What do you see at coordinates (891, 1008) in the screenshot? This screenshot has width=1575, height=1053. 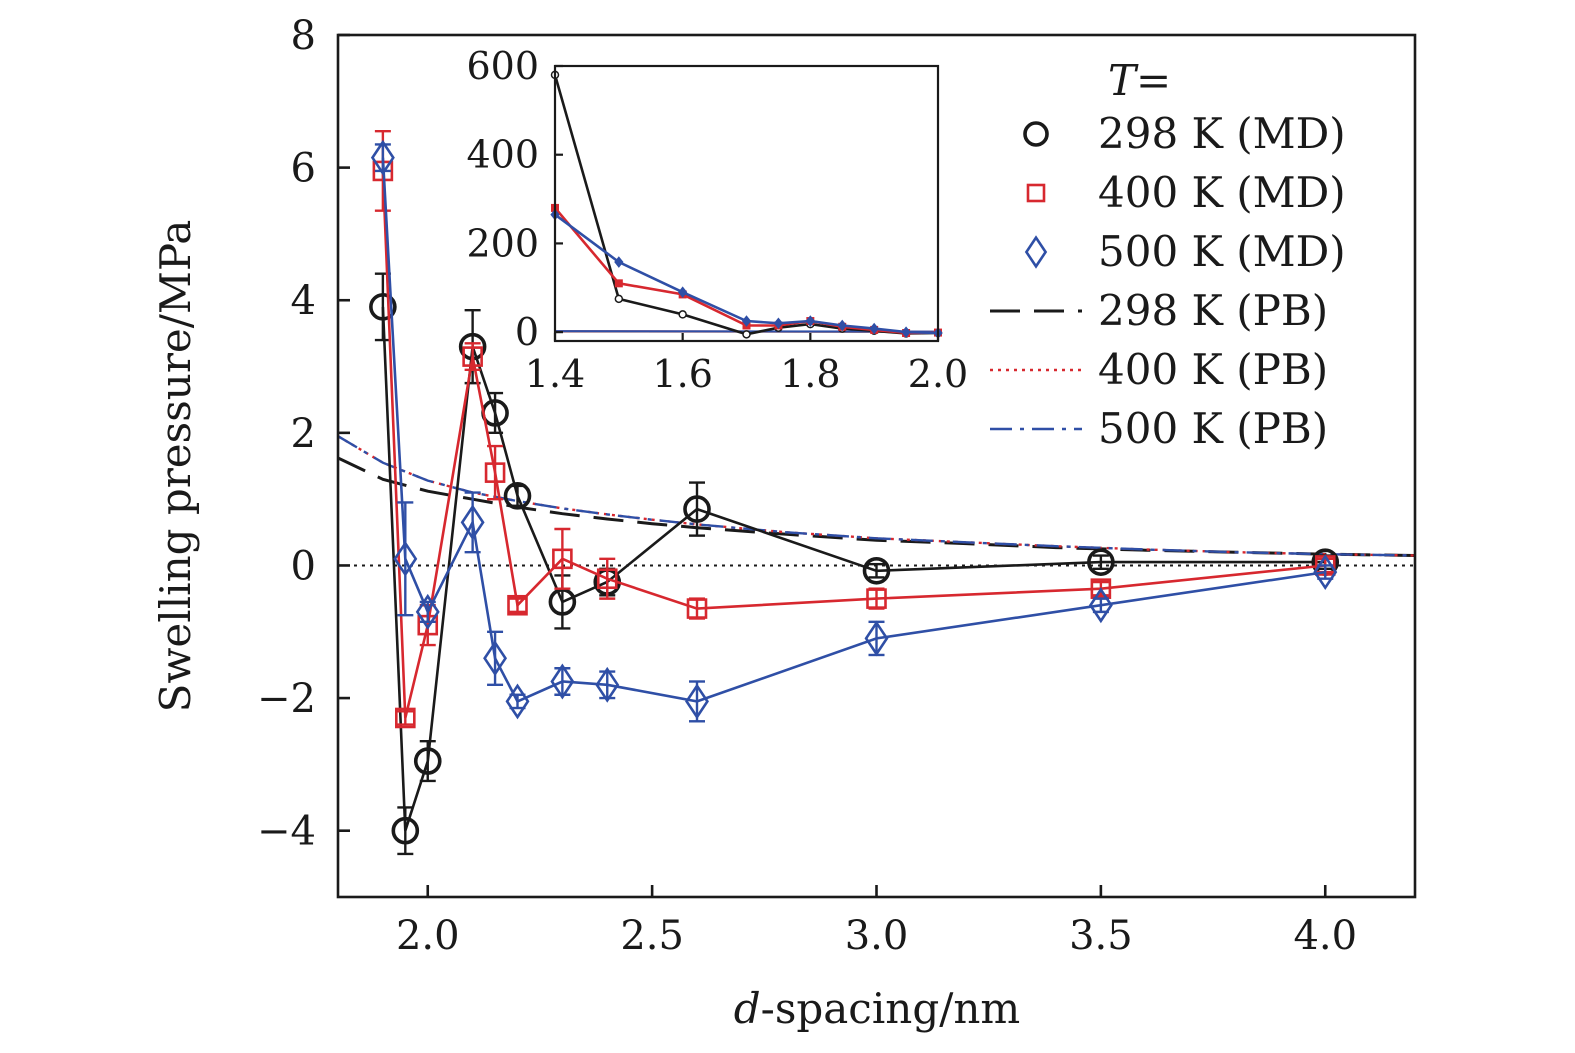 I see `x-axis-title-rest: -spacing/nm` at bounding box center [891, 1008].